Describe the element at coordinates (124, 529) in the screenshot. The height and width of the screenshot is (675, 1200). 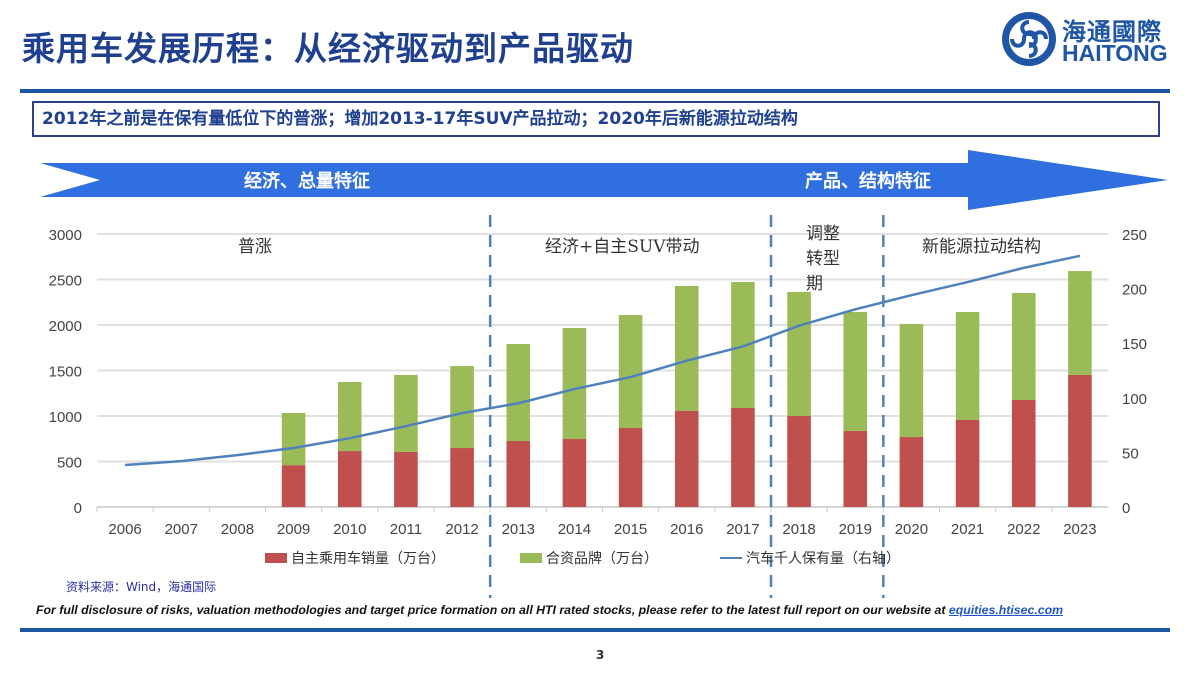
I see `x-tick-label: 2006` at that location.